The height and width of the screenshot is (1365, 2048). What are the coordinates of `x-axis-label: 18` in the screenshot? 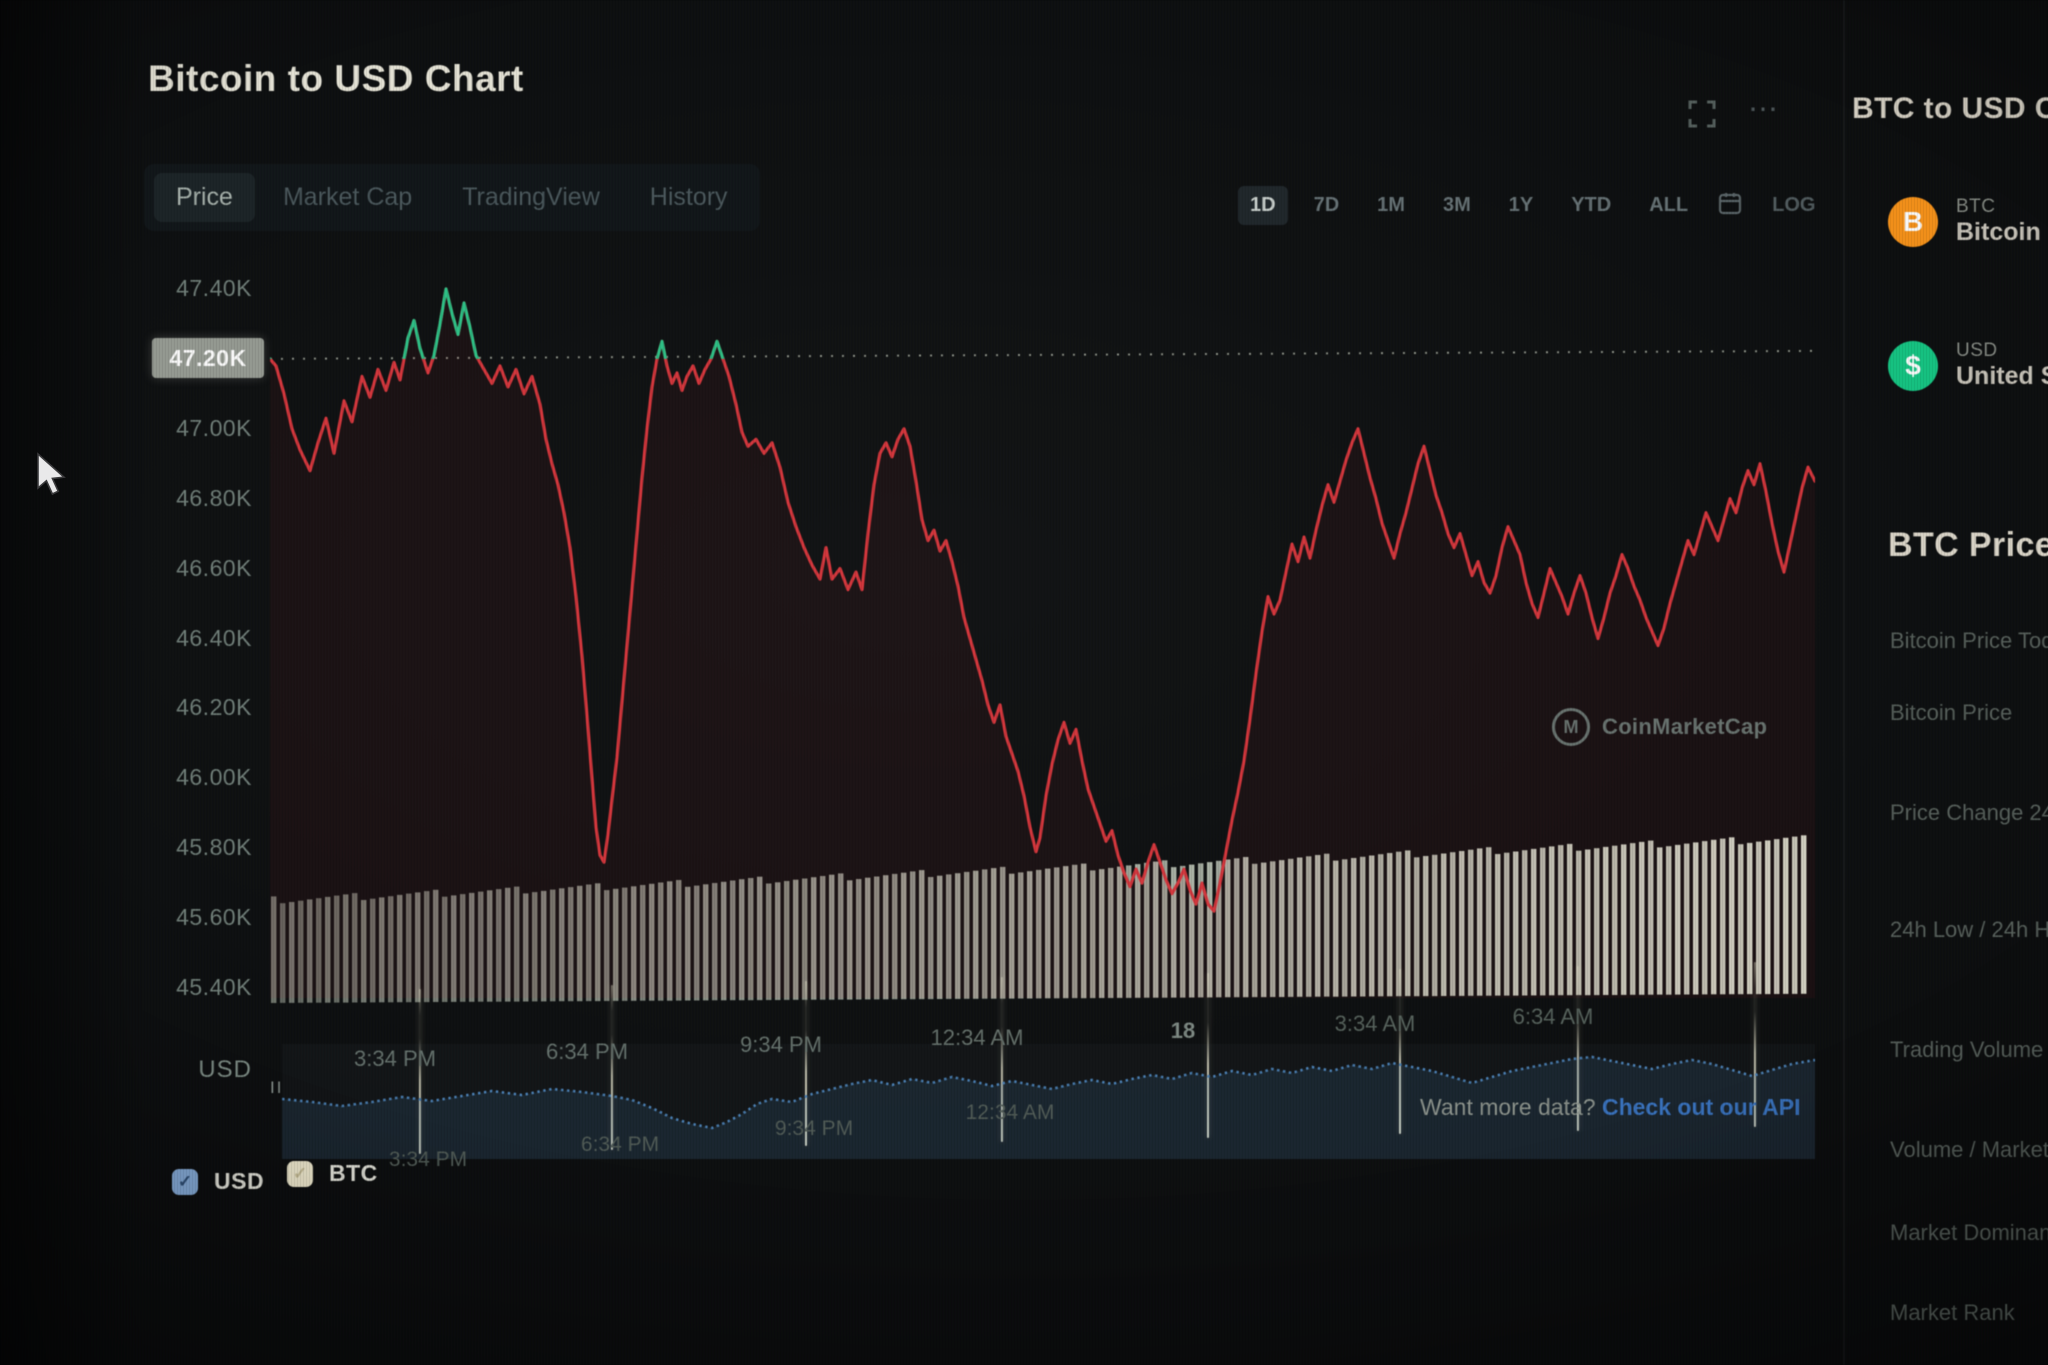 It's located at (1183, 1030).